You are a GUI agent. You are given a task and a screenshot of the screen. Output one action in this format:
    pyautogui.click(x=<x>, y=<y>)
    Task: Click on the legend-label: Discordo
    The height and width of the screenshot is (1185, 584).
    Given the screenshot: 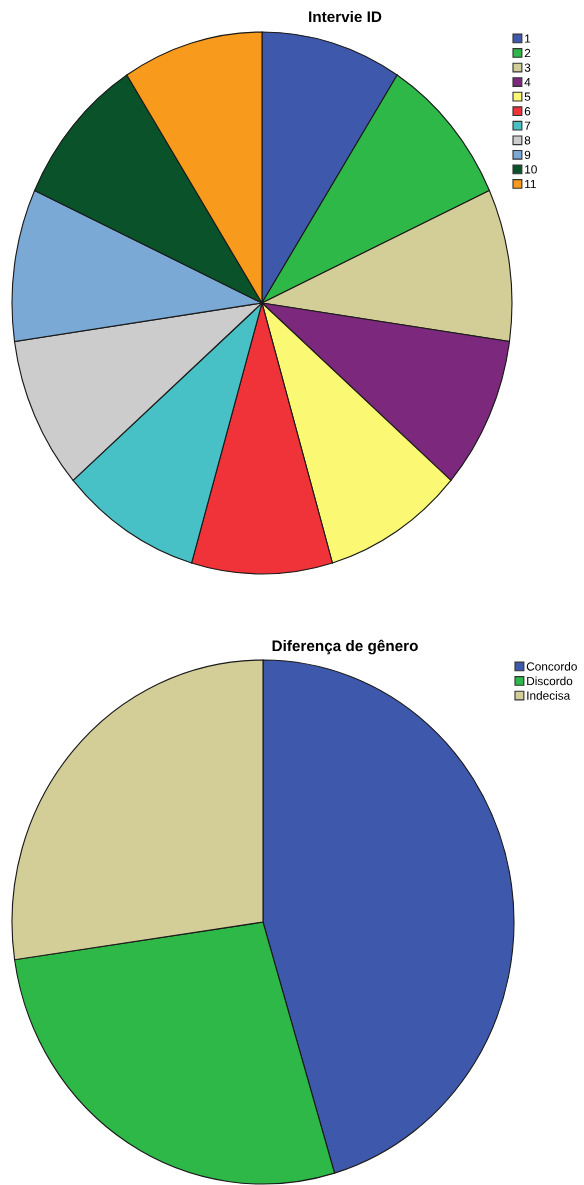 What is the action you would take?
    pyautogui.click(x=550, y=681)
    